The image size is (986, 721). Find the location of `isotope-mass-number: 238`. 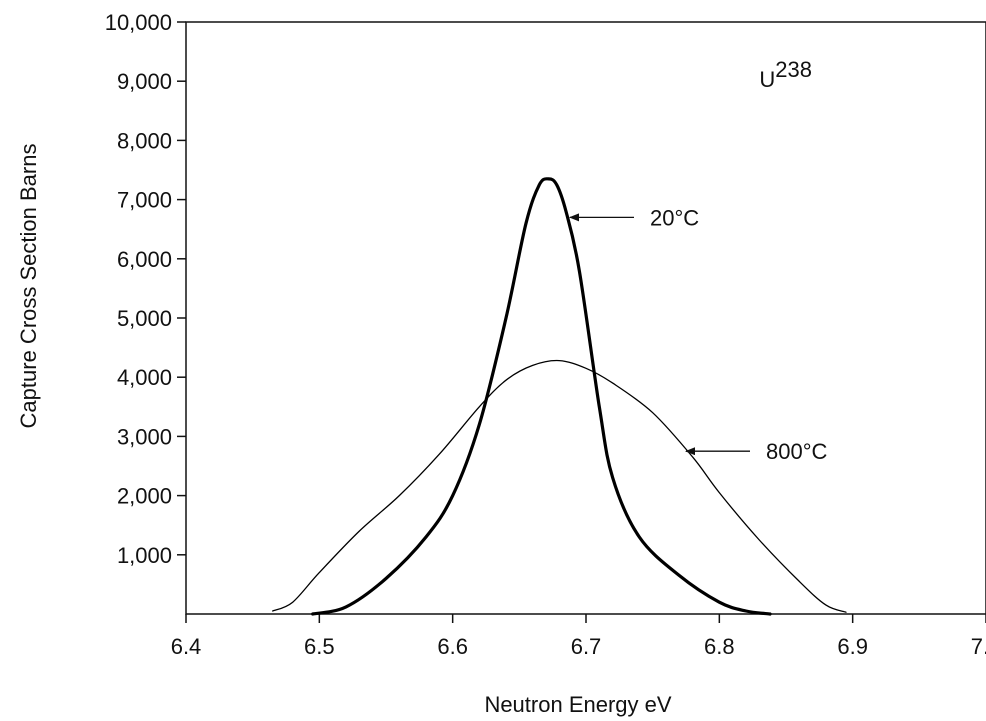

isotope-mass-number: 238 is located at coordinates (793, 69).